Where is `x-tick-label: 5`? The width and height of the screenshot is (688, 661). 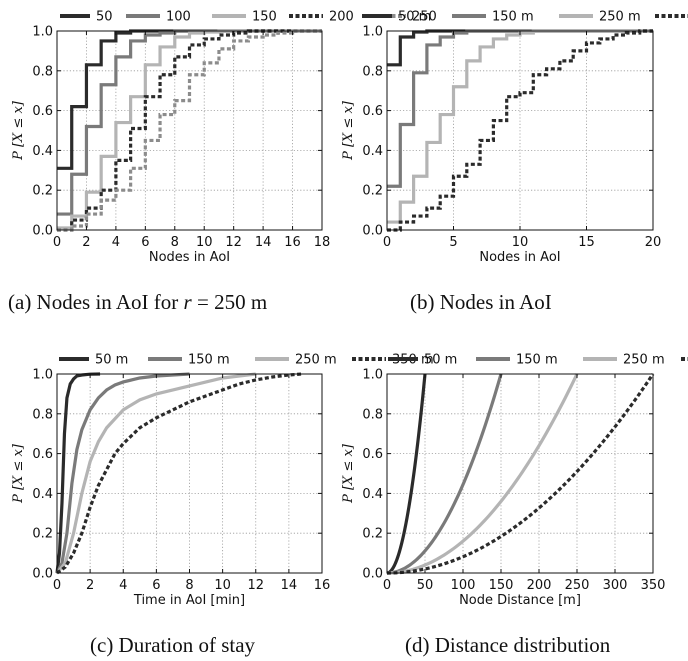
x-tick-label: 5 is located at coordinates (453, 242).